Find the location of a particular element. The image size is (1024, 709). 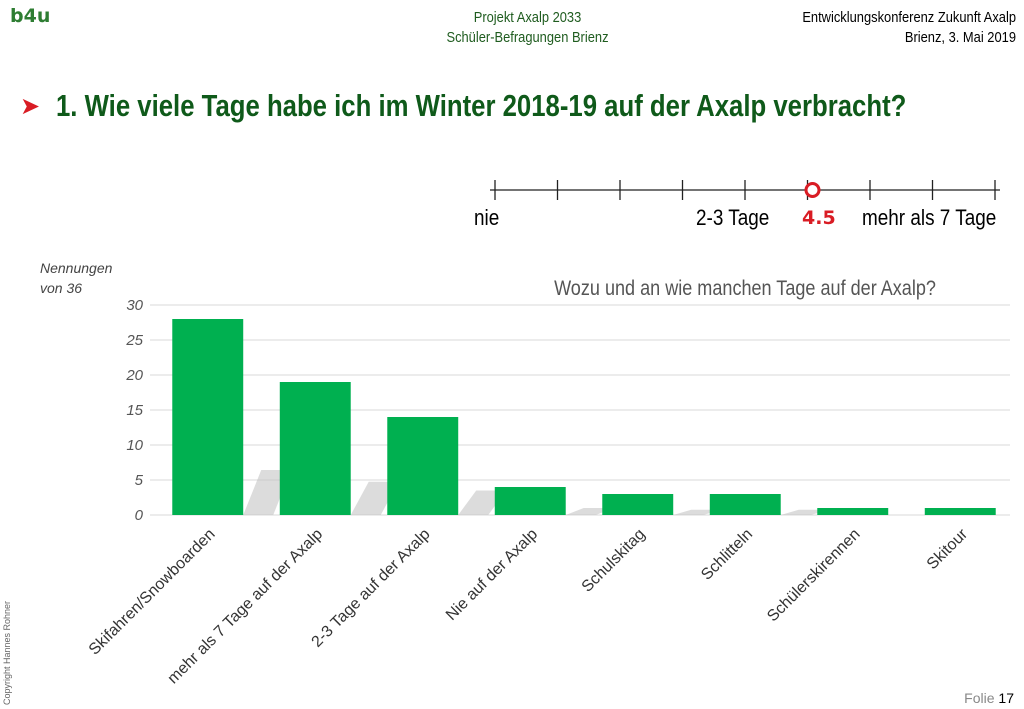

x-tick-label: Schulskitag is located at coordinates (614, 561).